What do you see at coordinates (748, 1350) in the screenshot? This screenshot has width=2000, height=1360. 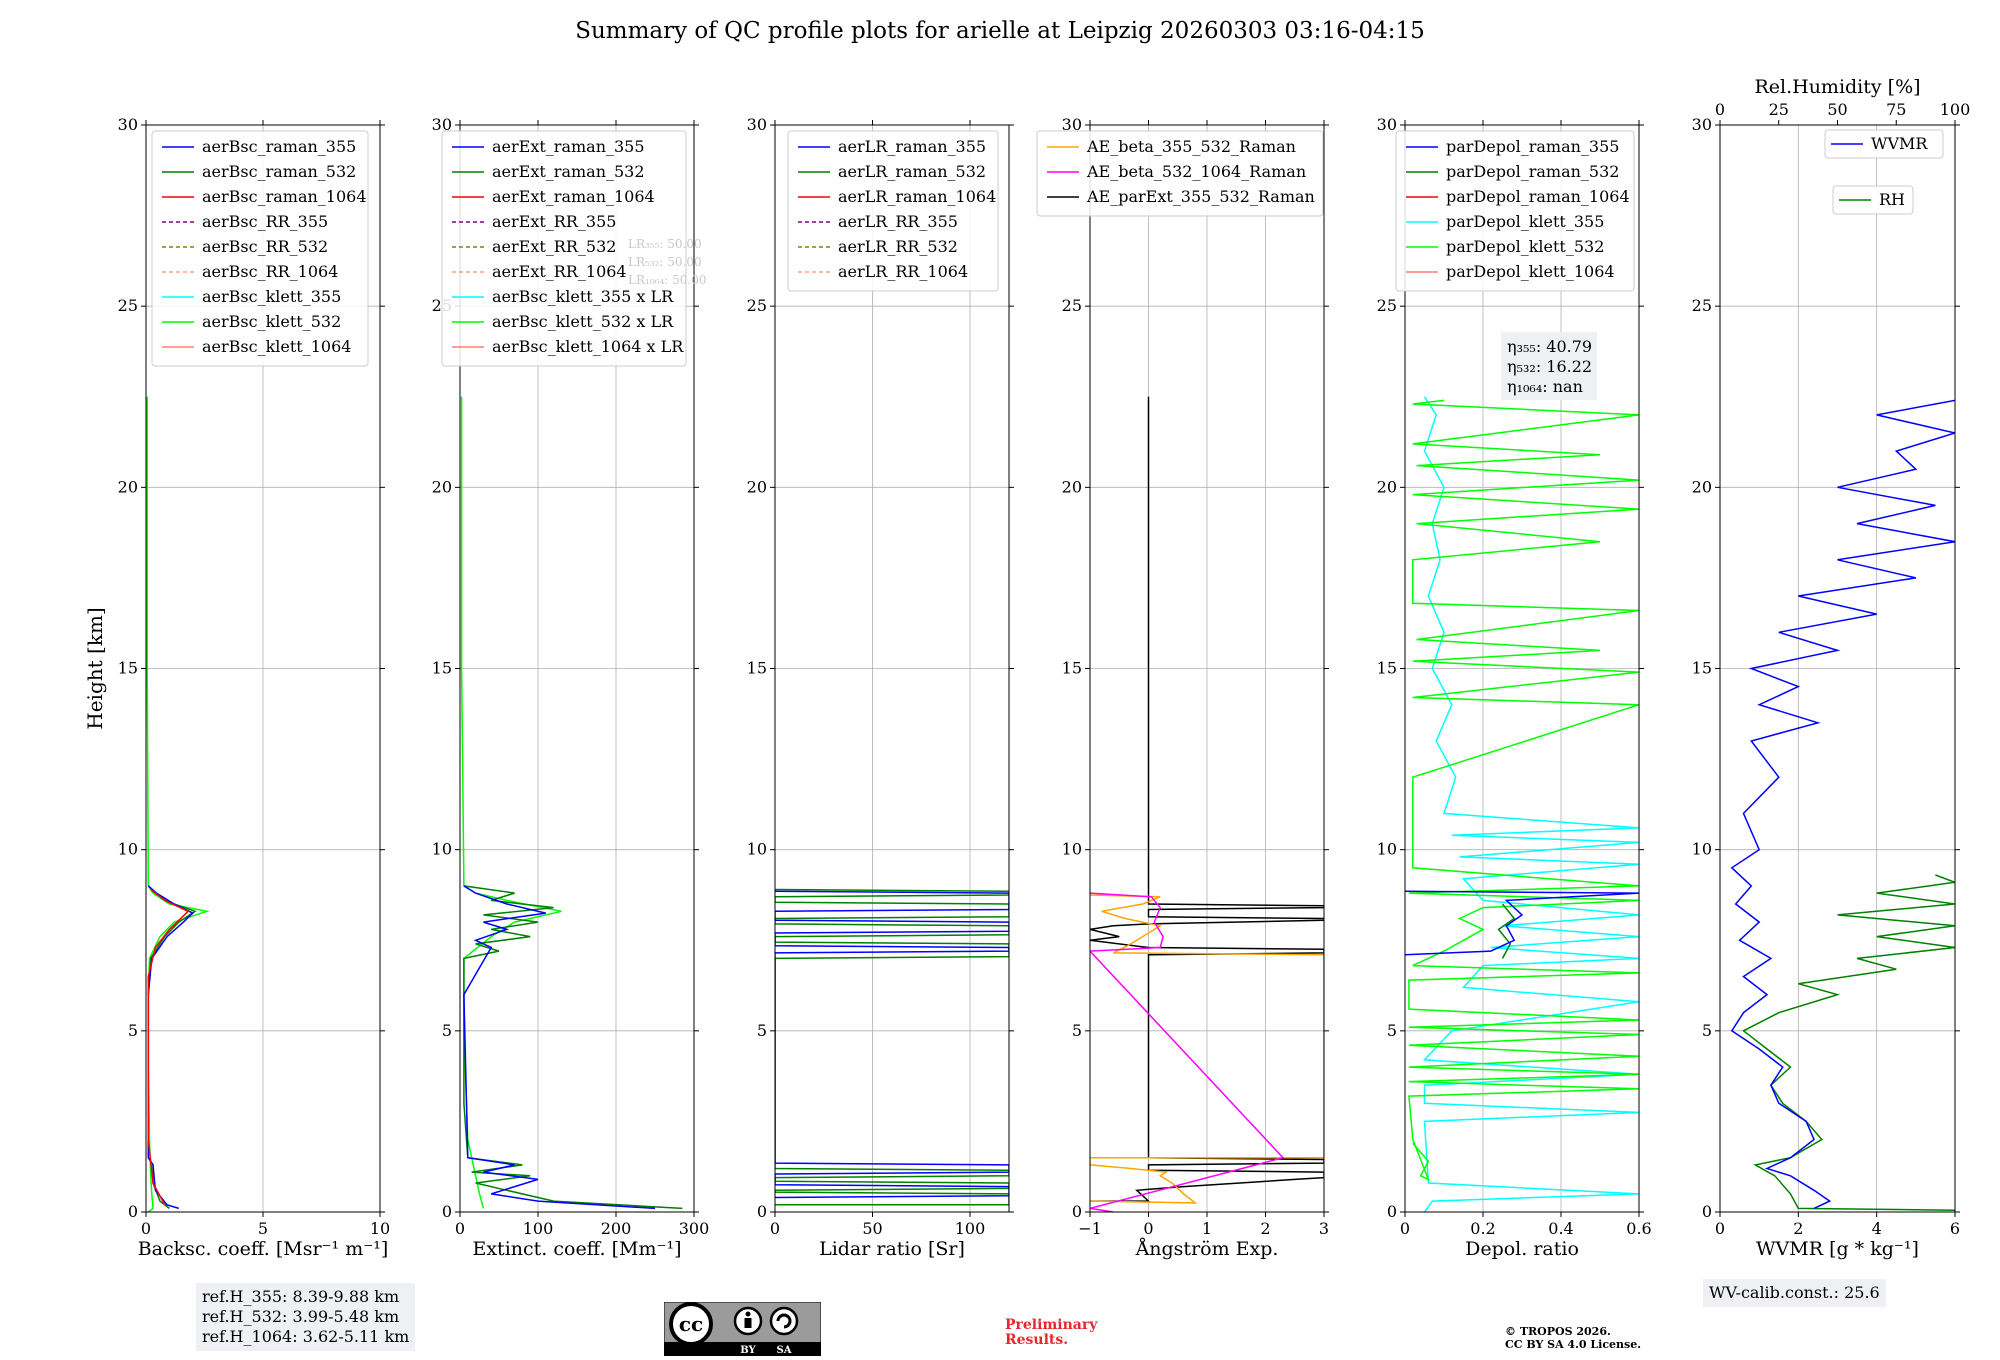 I see `cc-by-label: BY` at bounding box center [748, 1350].